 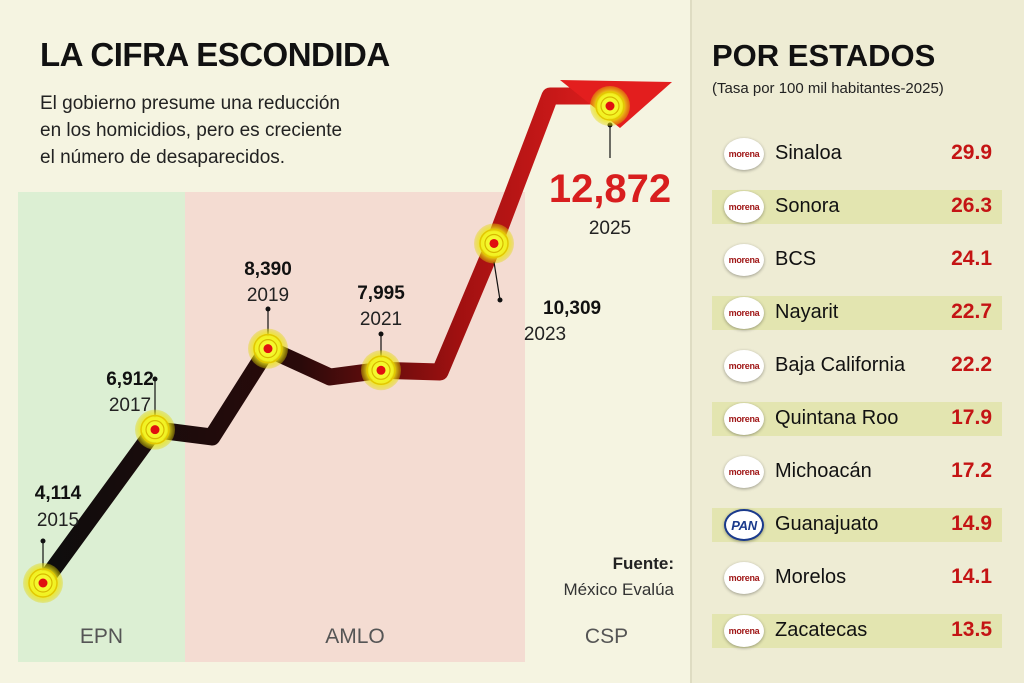 I want to click on state-name: Sonora, so click(x=807, y=206).